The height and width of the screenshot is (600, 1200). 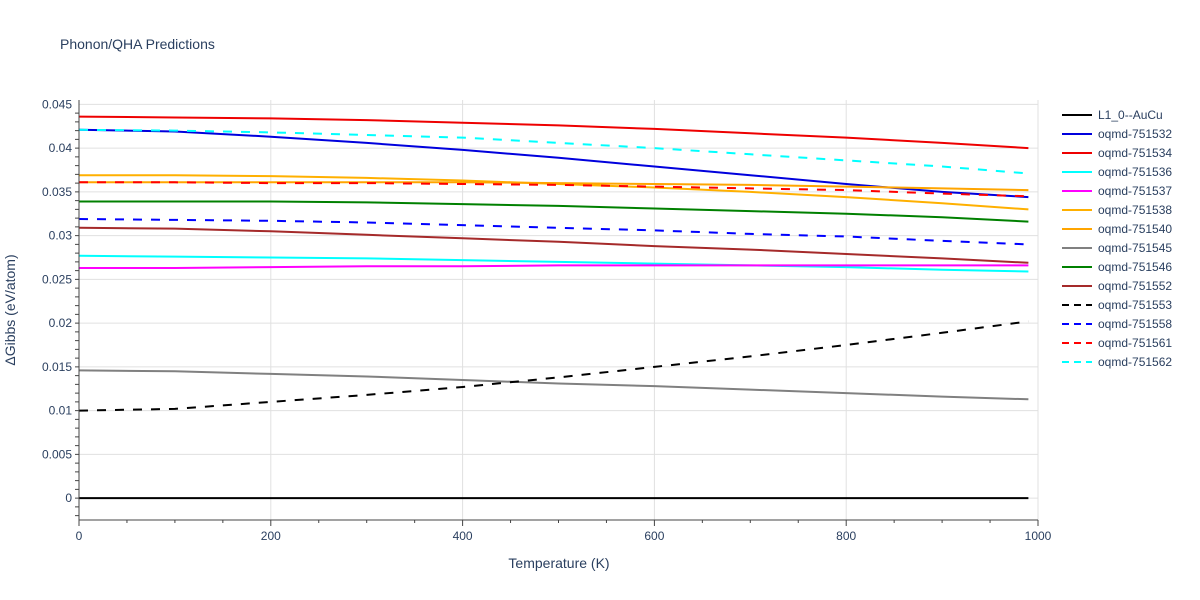 I want to click on y-tick-label: 0.03, so click(x=61, y=236).